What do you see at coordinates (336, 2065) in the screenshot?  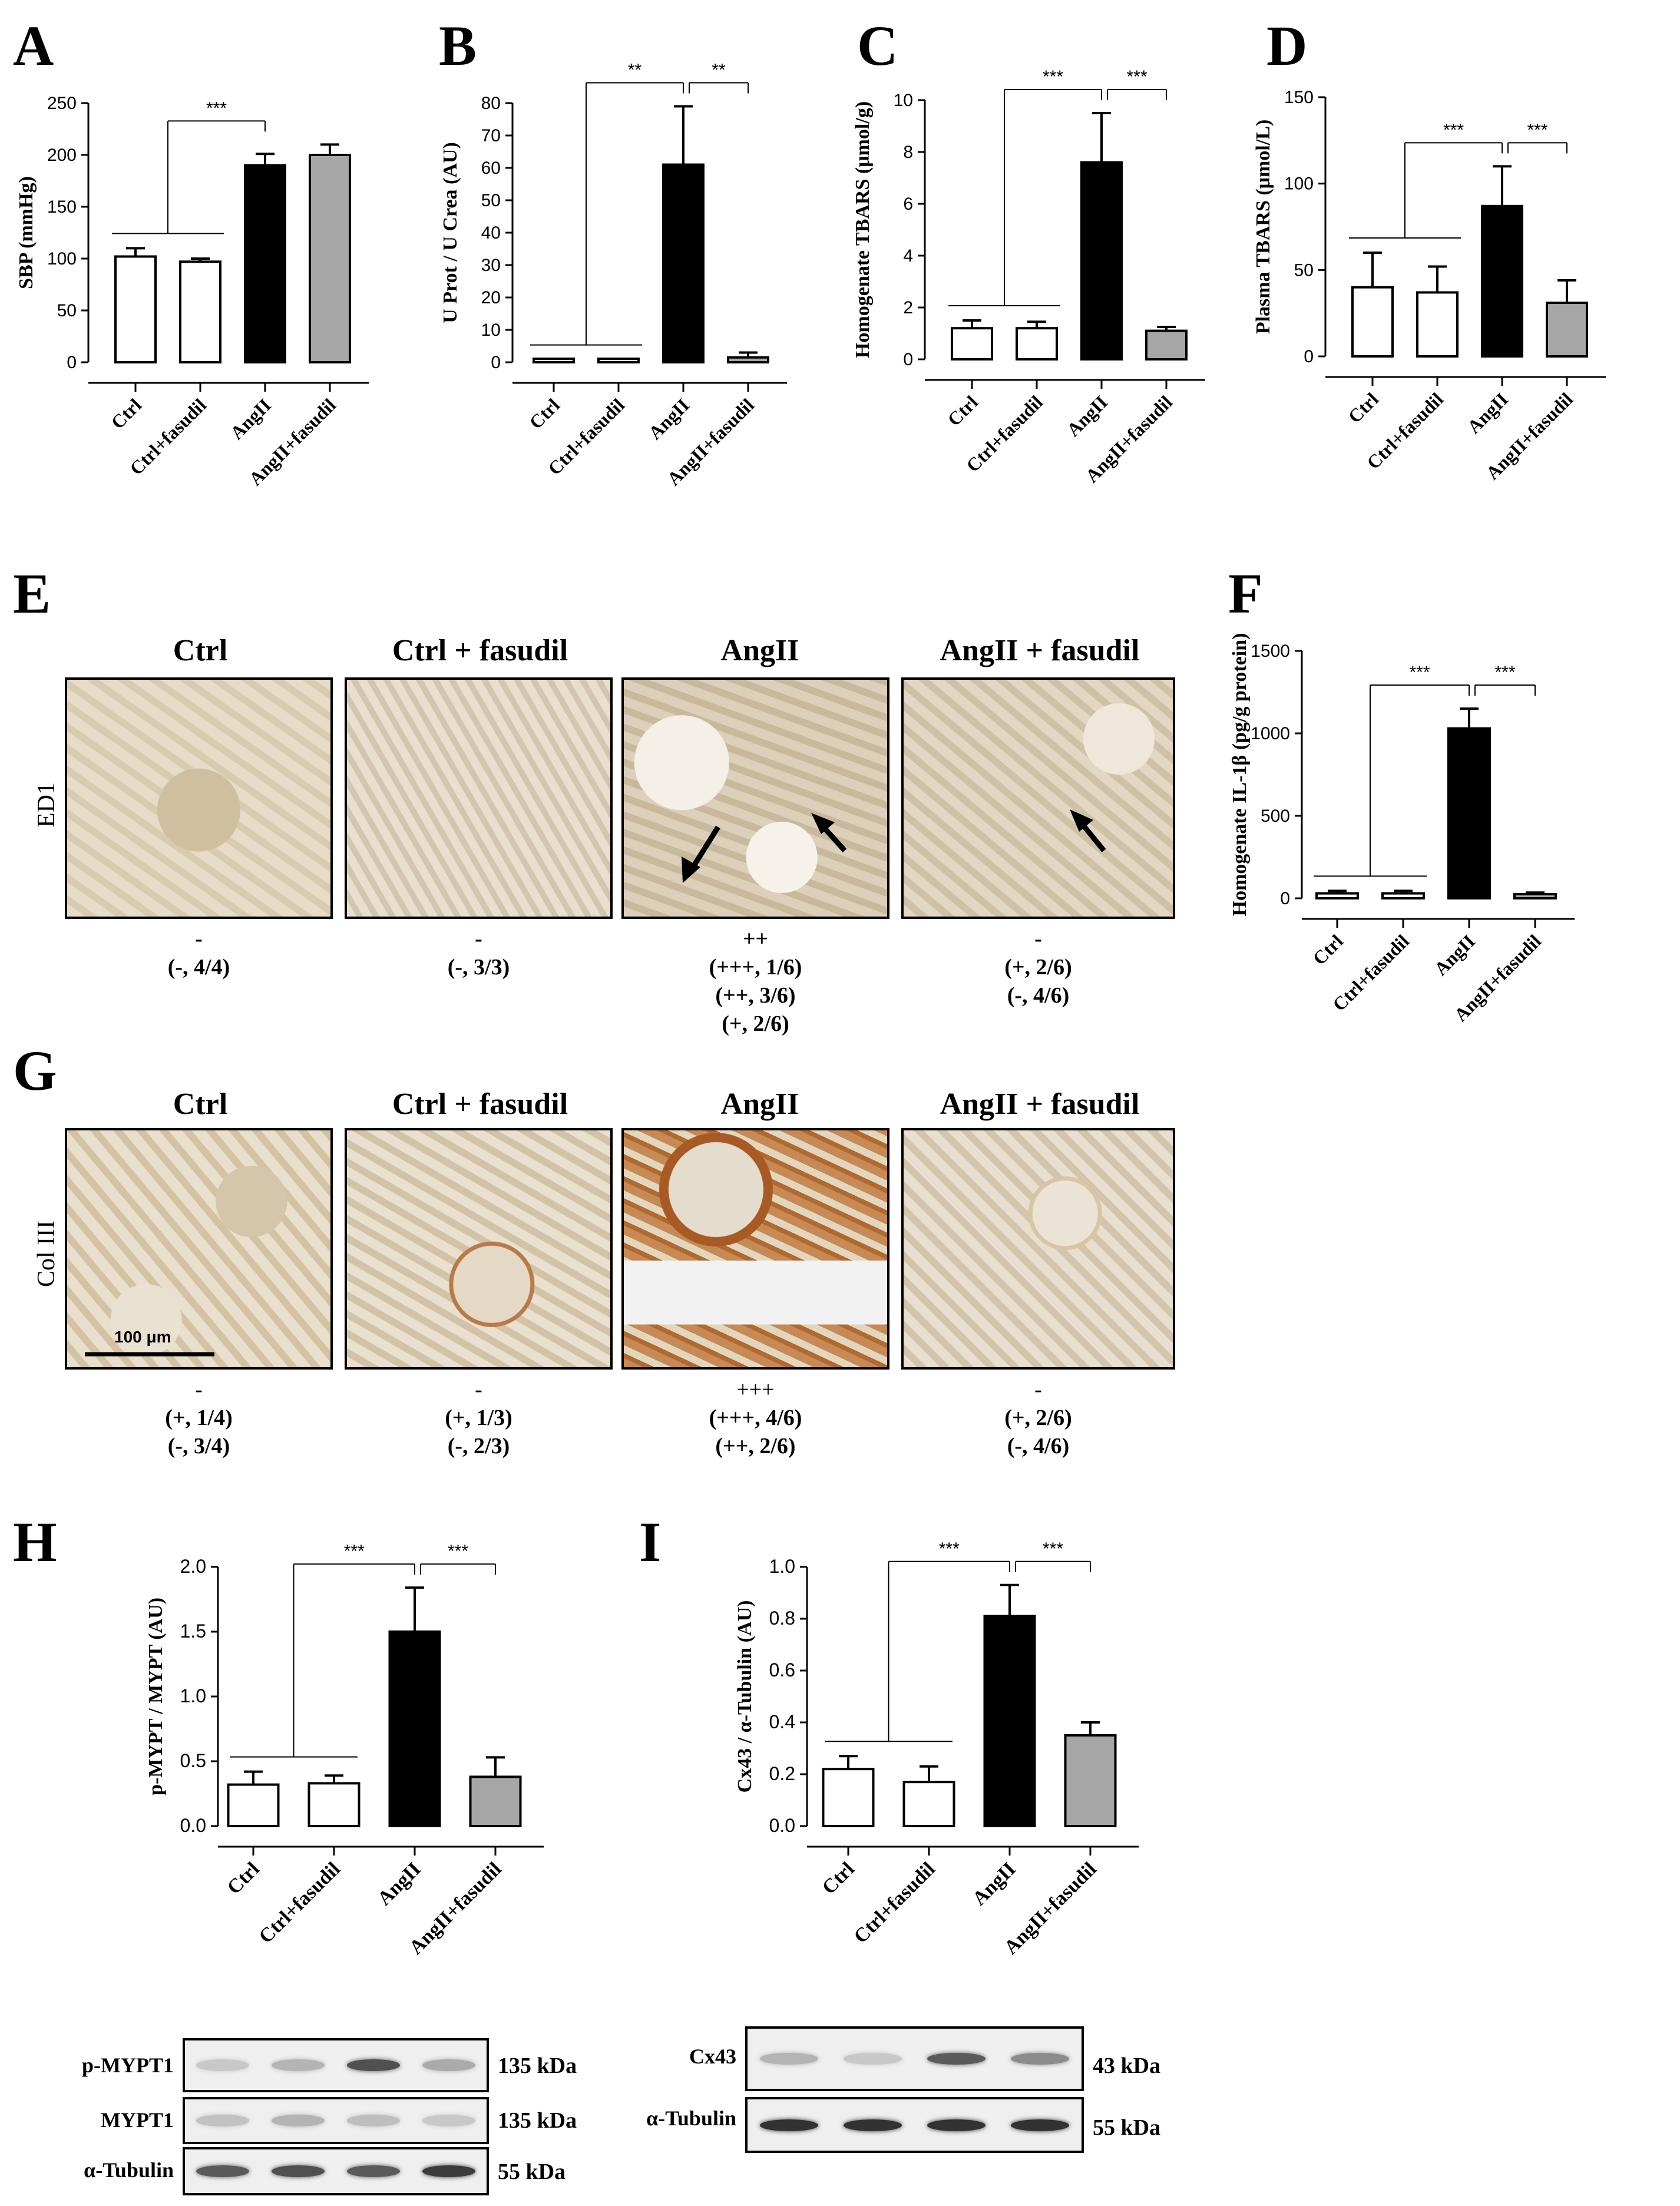 I see `blot-p-mypt1` at bounding box center [336, 2065].